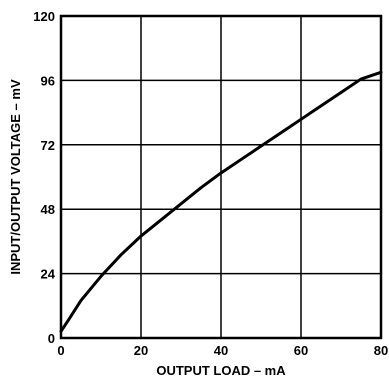 The height and width of the screenshot is (379, 389). I want to click on x-tick-label: 80, so click(381, 350).